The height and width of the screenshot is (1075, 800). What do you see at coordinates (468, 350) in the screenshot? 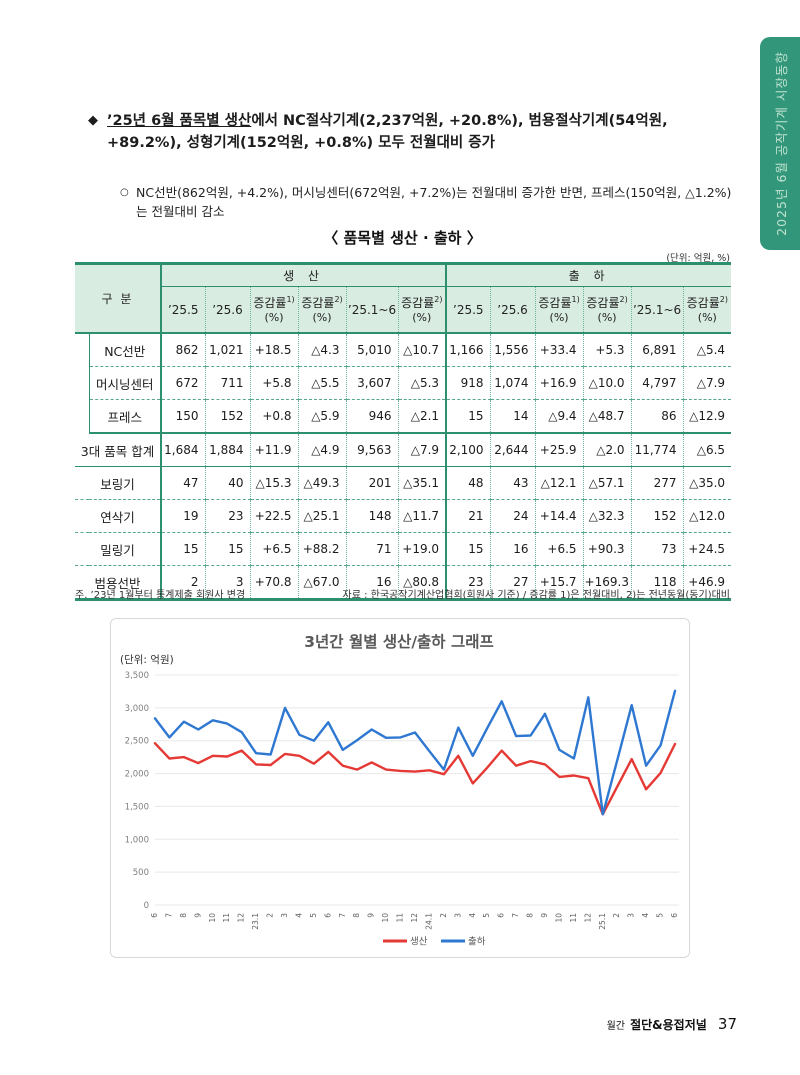
I see `value-cell: 1,166` at bounding box center [468, 350].